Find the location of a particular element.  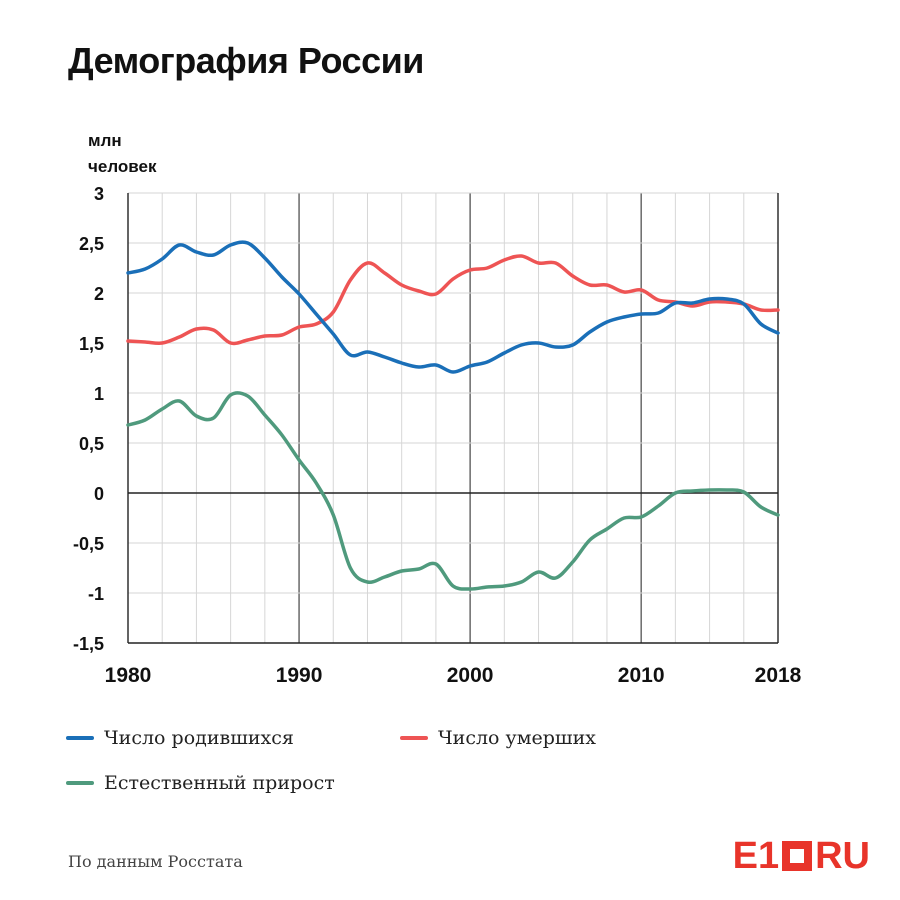

legend-item-births: Число родившихся is located at coordinates (180, 738).